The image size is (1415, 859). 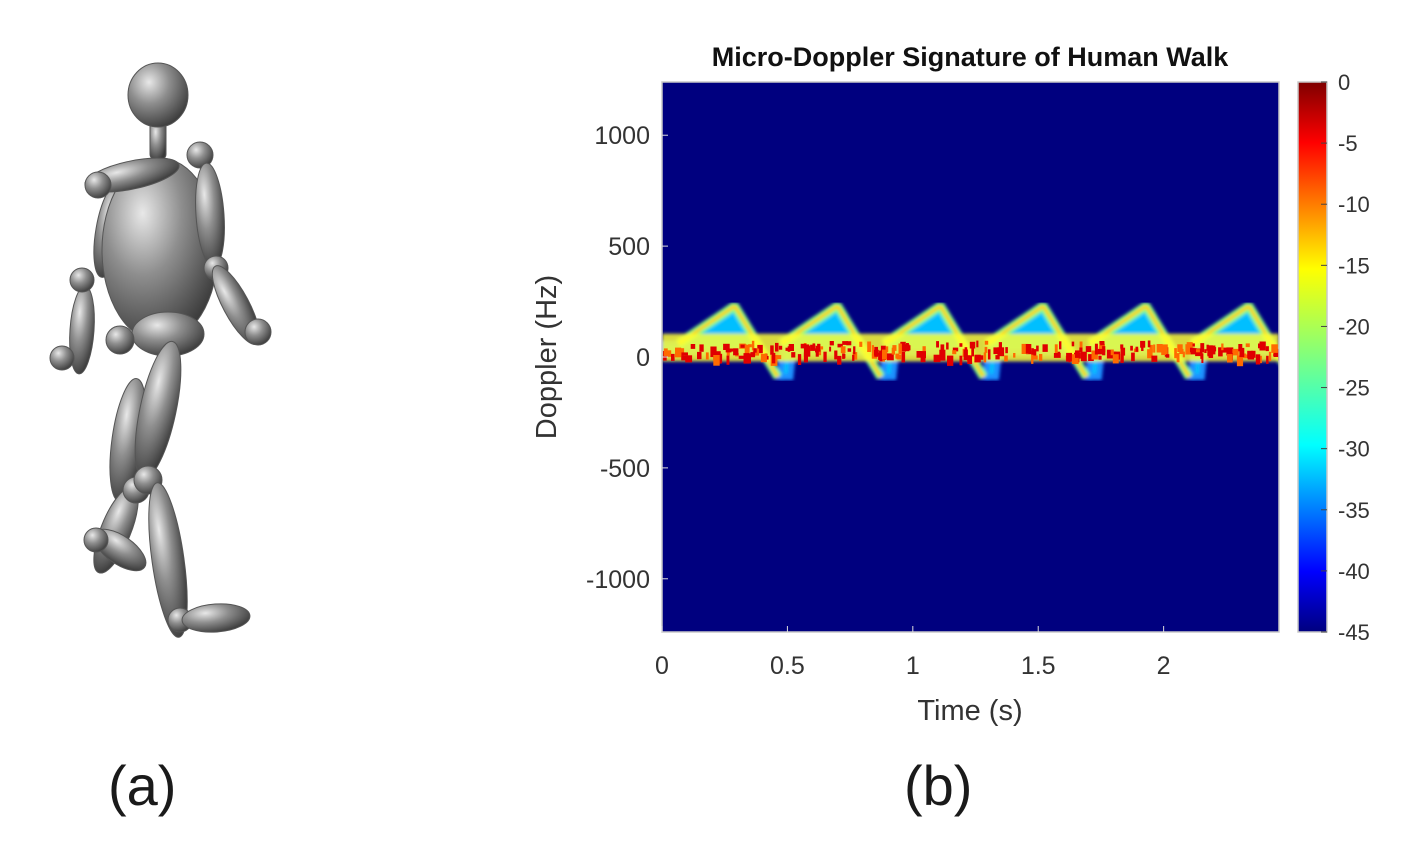 I want to click on panel-label-a: (a), so click(x=142, y=785).